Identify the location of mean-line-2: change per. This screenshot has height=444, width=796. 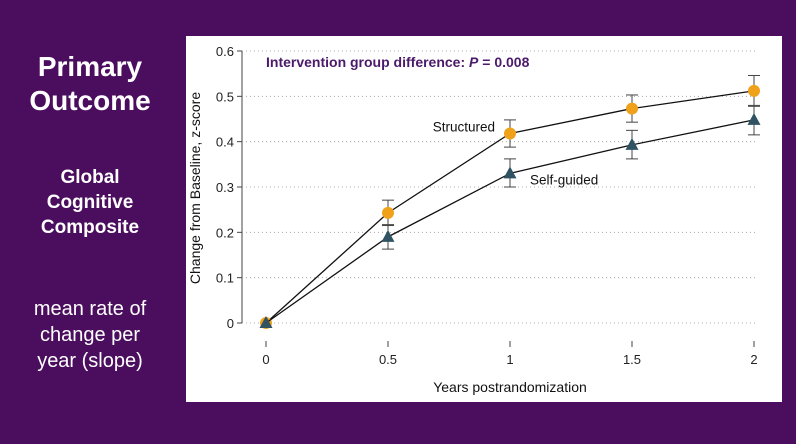
(90, 335).